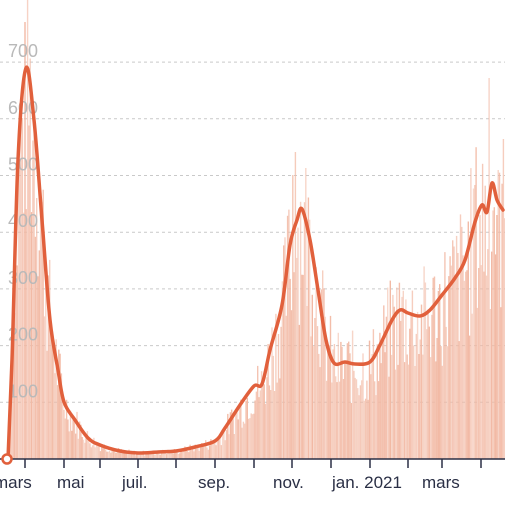  Describe the element at coordinates (288, 482) in the screenshot. I see `x-tick-label: nov.` at that location.